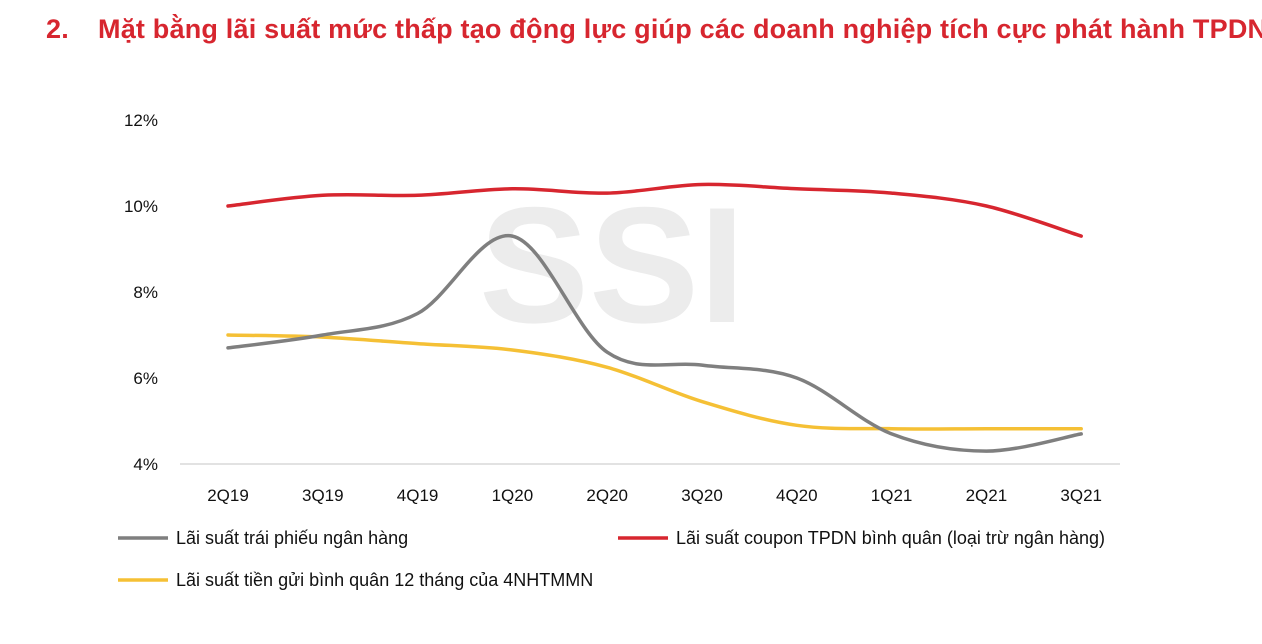  What do you see at coordinates (292, 538) in the screenshot?
I see `legend-label: Lãi suất trái phiếu ngân hàng` at bounding box center [292, 538].